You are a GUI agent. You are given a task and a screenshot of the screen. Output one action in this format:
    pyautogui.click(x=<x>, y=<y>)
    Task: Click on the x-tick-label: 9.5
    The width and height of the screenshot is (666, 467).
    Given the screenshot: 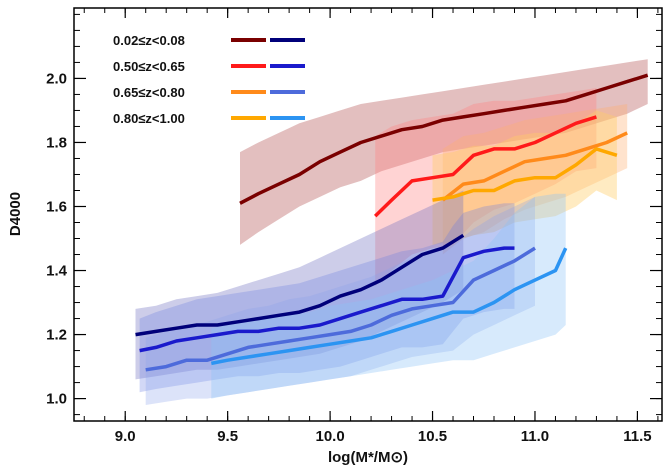 What is the action you would take?
    pyautogui.click(x=227, y=436)
    